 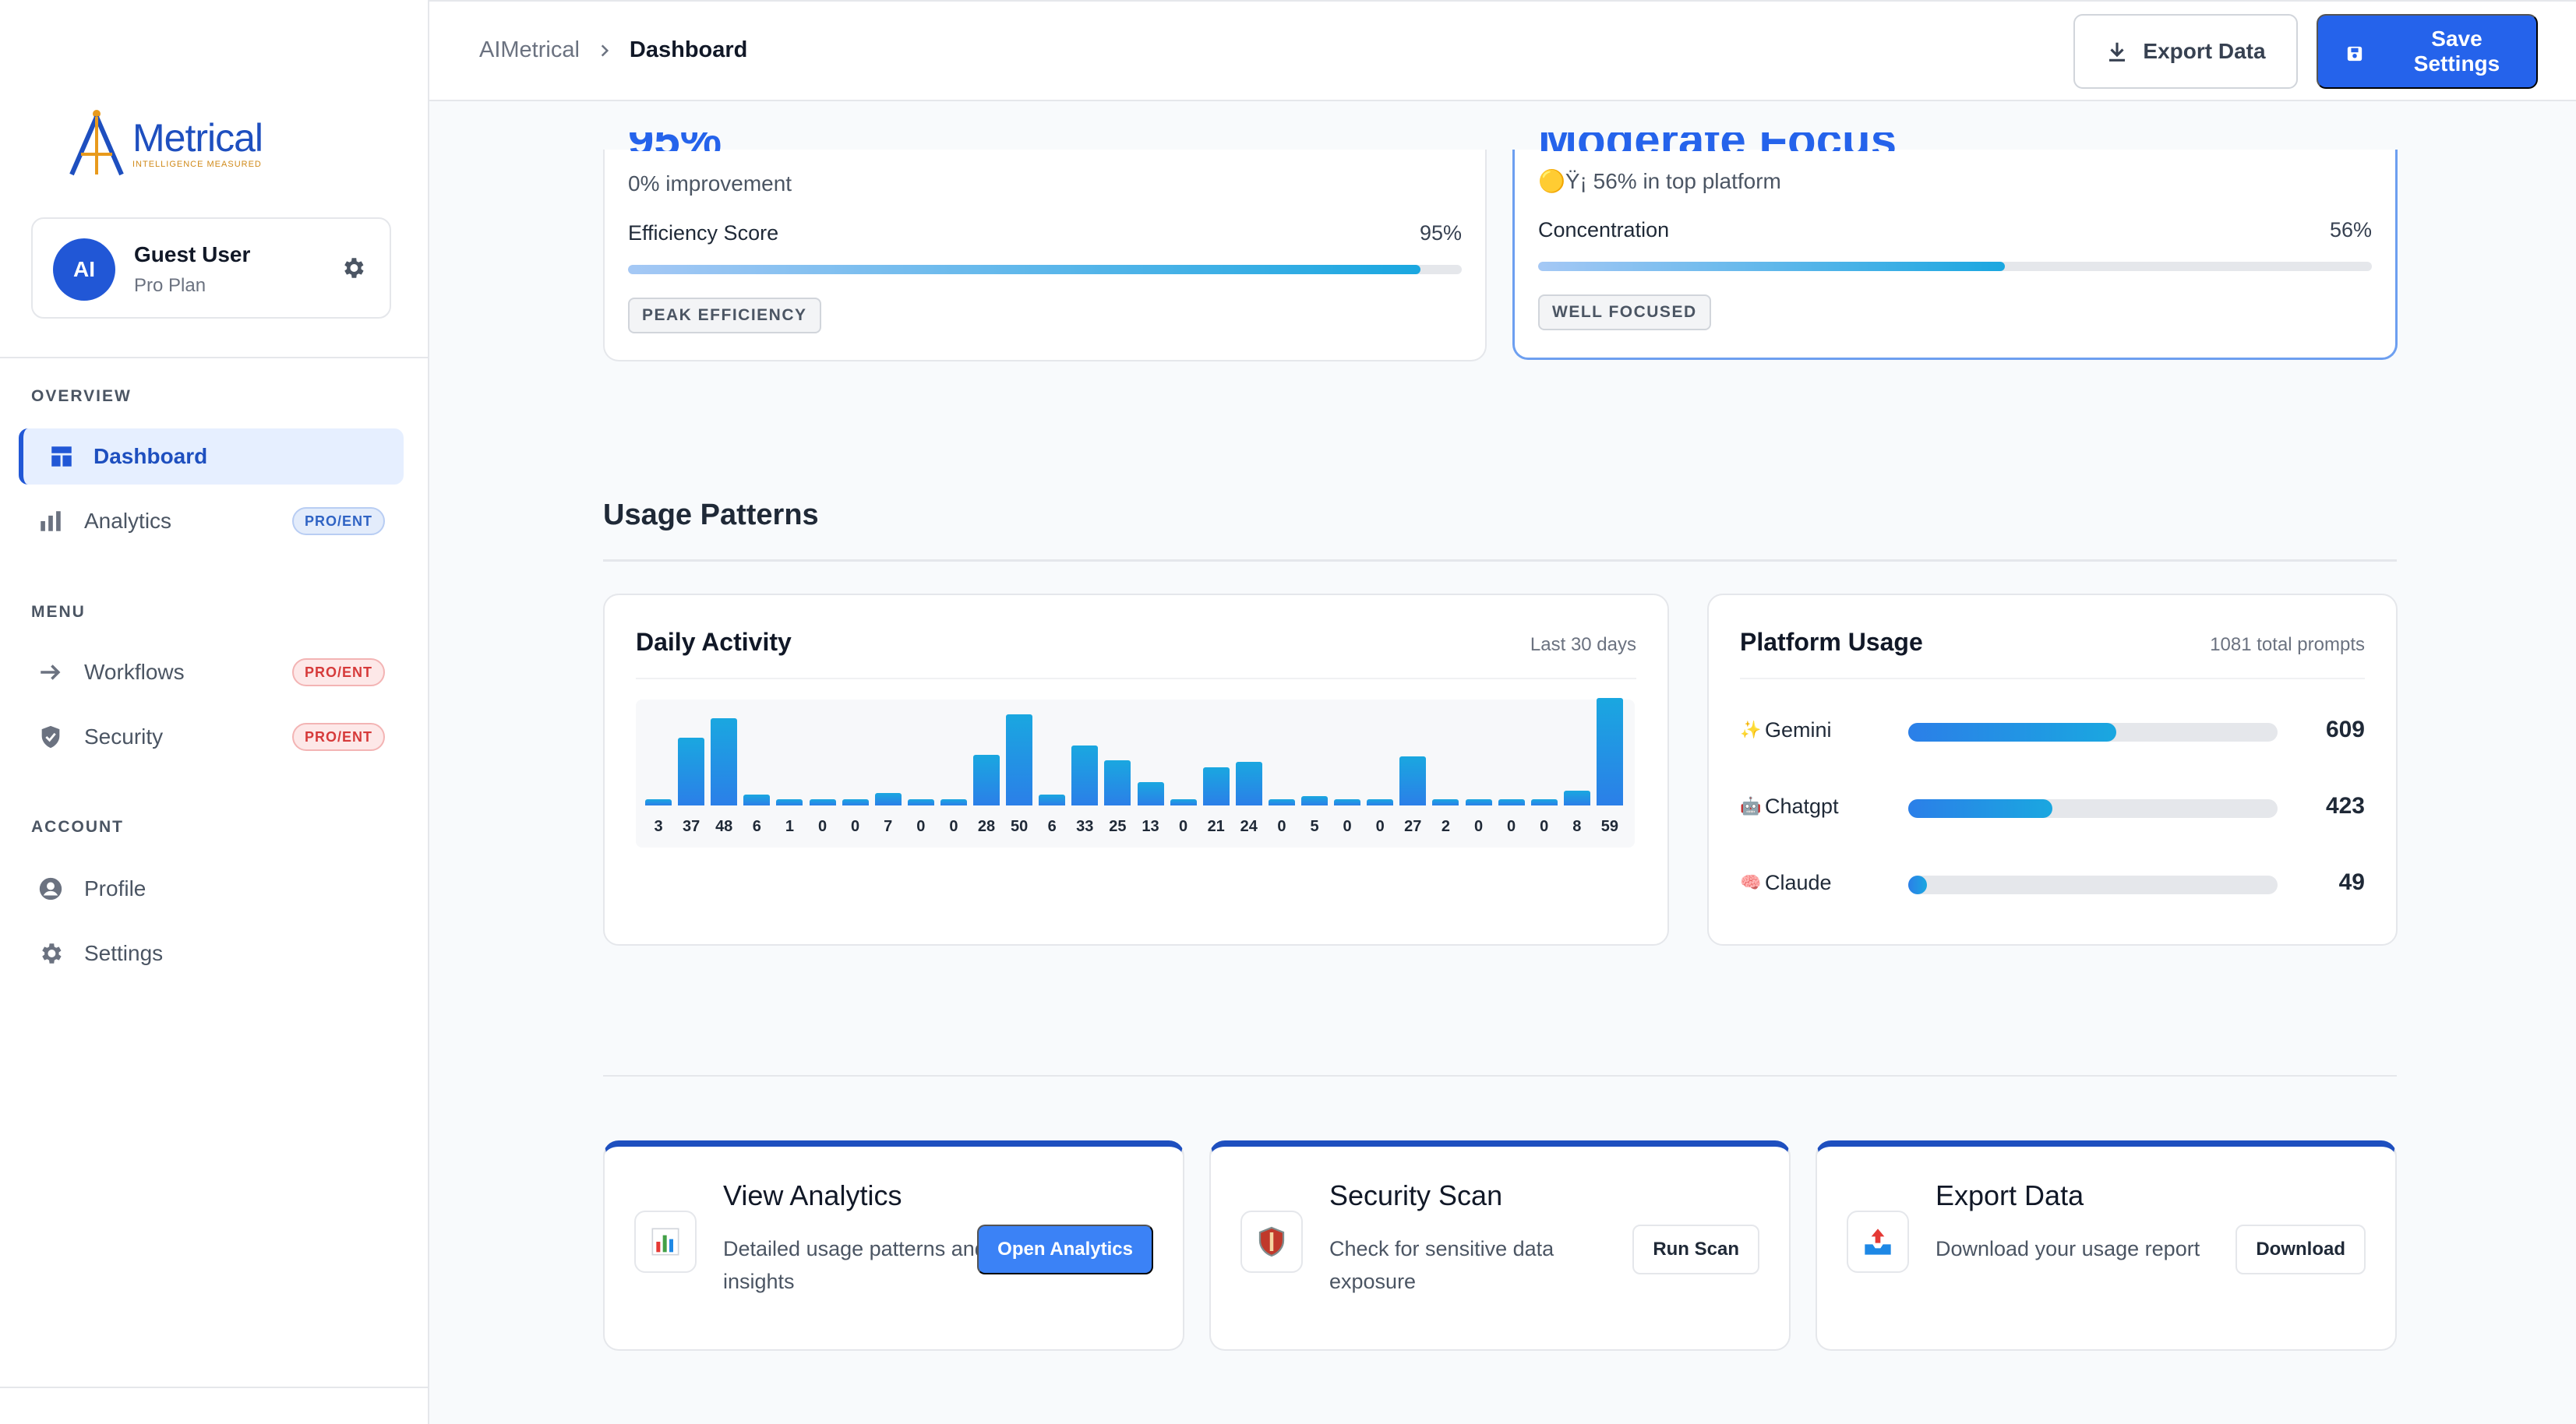 I want to click on chart-icon, so click(x=665, y=1242).